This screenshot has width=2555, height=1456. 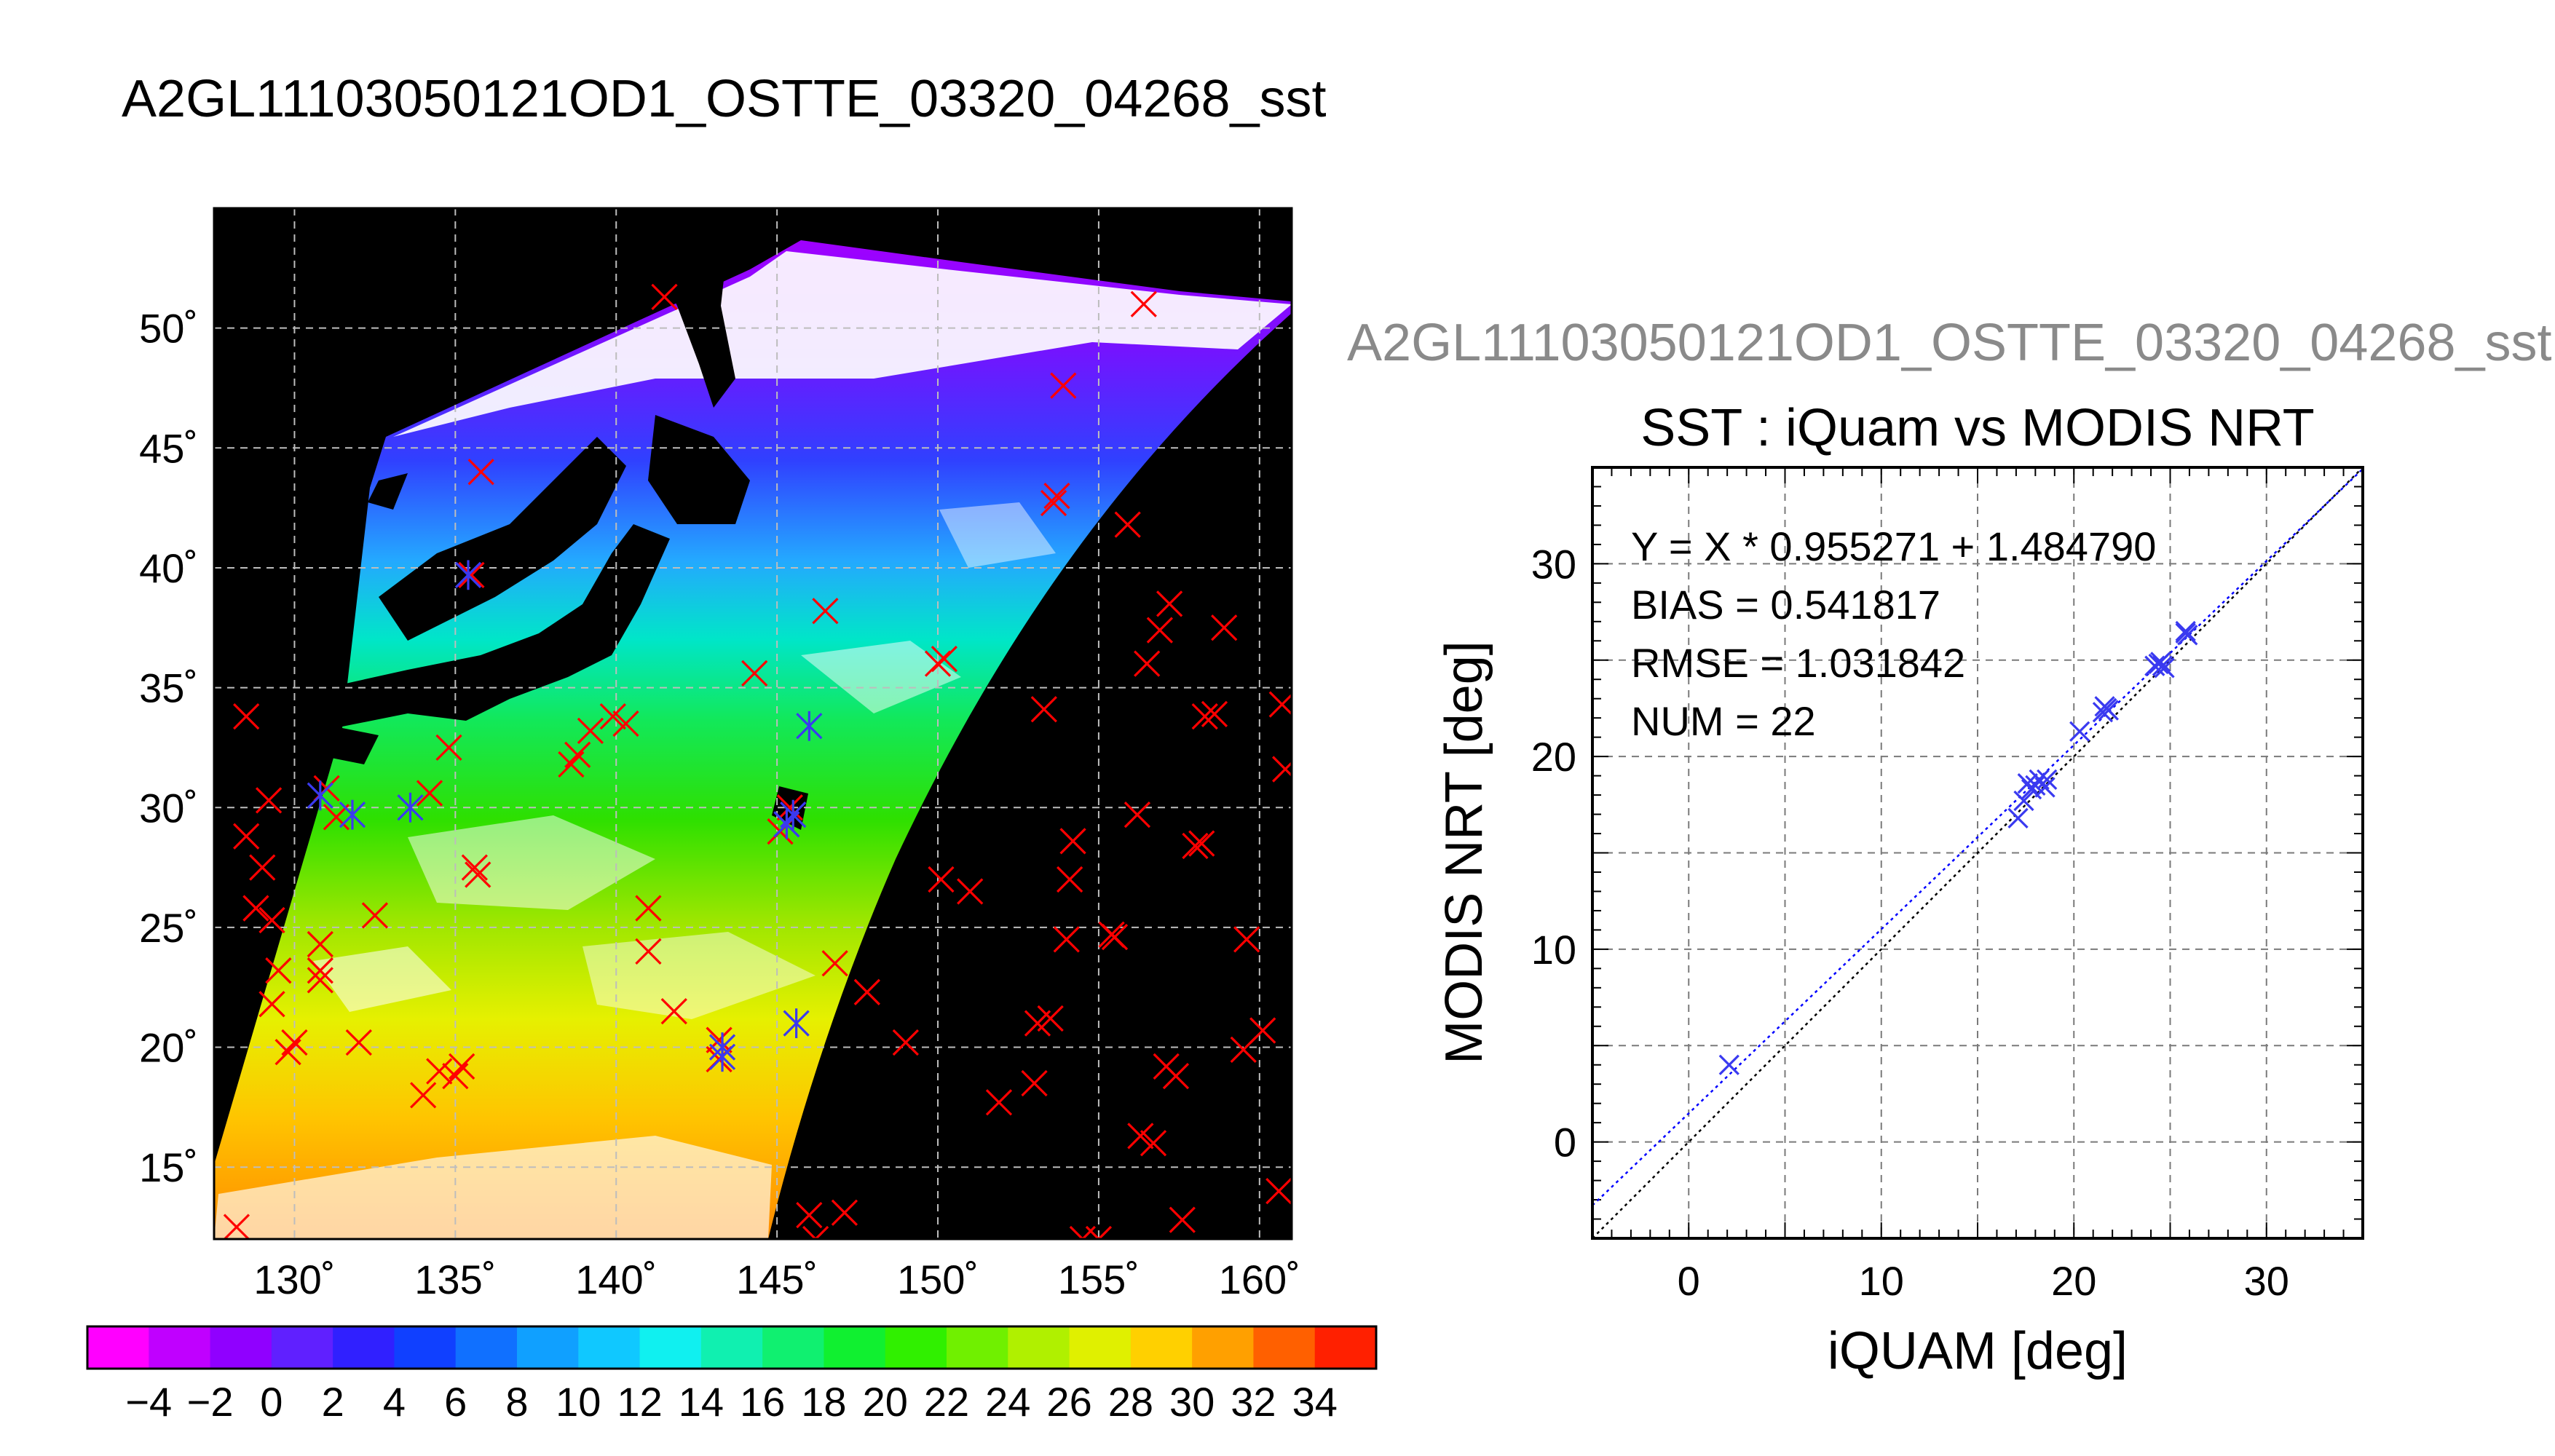 What do you see at coordinates (1553, 757) in the screenshot?
I see `scatter-y-tick-label: 20` at bounding box center [1553, 757].